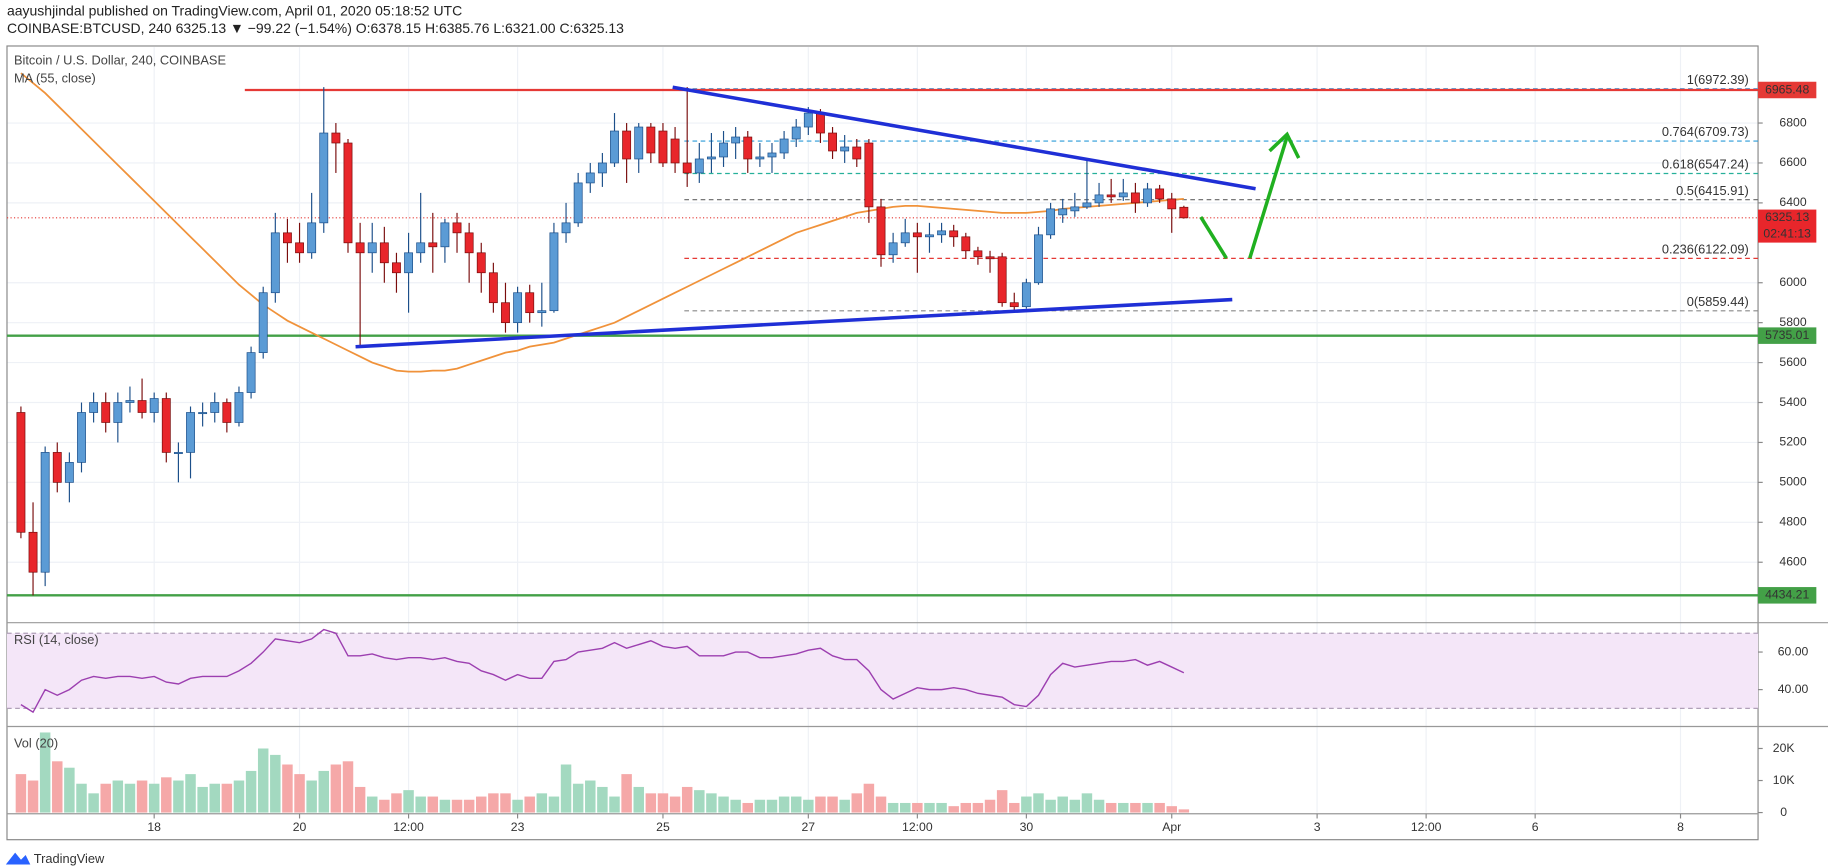  I want to click on x-tick-label: 6, so click(1535, 827).